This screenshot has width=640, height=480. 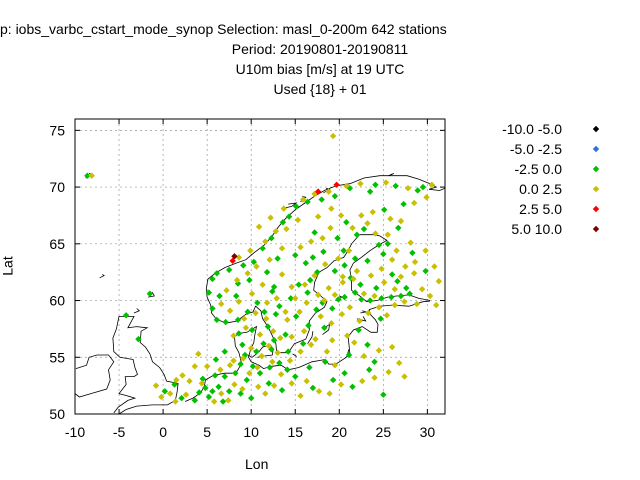 What do you see at coordinates (57, 357) in the screenshot?
I see `y-tick-label: 55` at bounding box center [57, 357].